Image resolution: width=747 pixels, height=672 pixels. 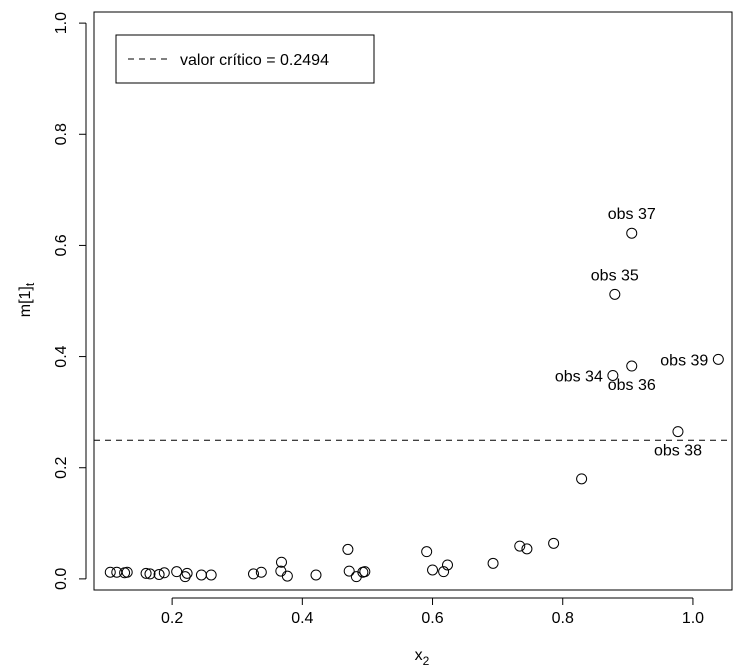 I want to click on y-tick-label: 0.0, so click(x=61, y=579).